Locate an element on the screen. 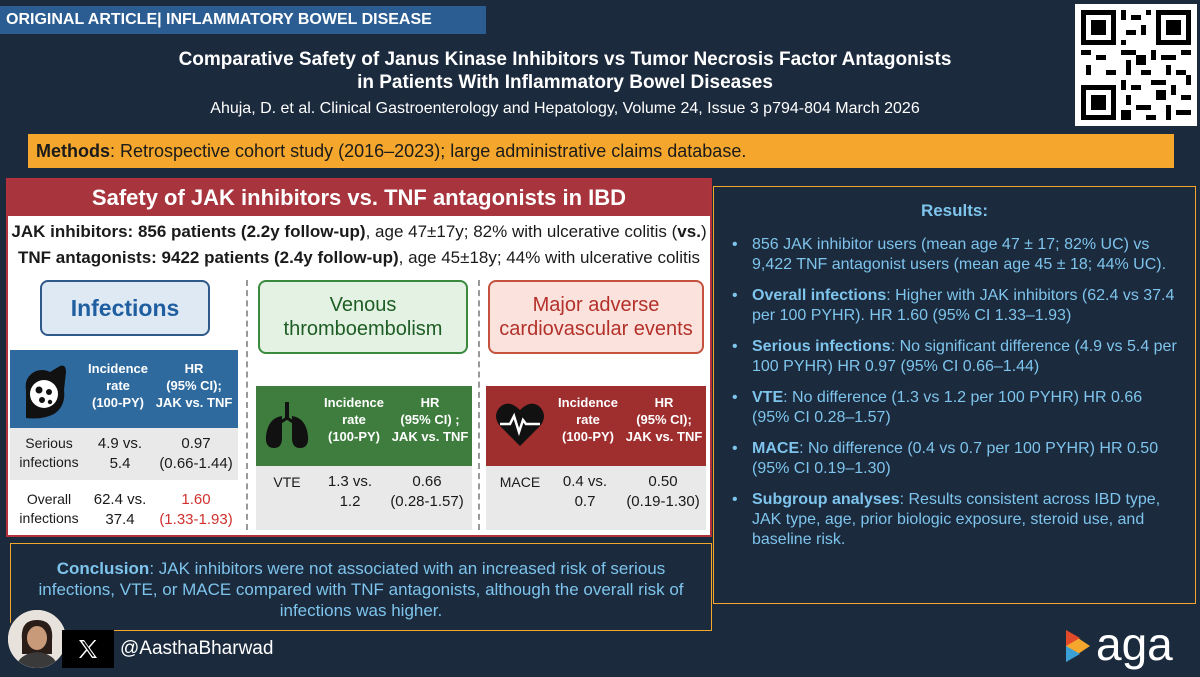  inf-row-1-hr: 0.97 (0.66-1.44) is located at coordinates (196, 454).